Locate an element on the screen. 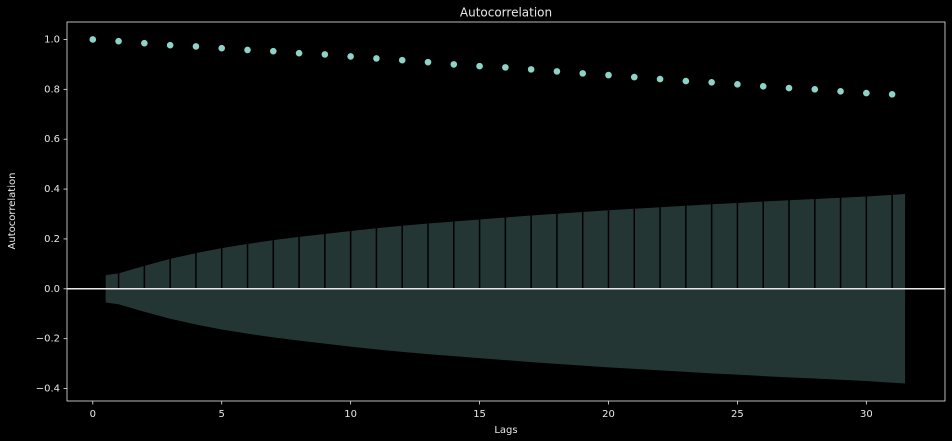 The image size is (952, 441). y-tick-label: 0.0 is located at coordinates (52, 289).